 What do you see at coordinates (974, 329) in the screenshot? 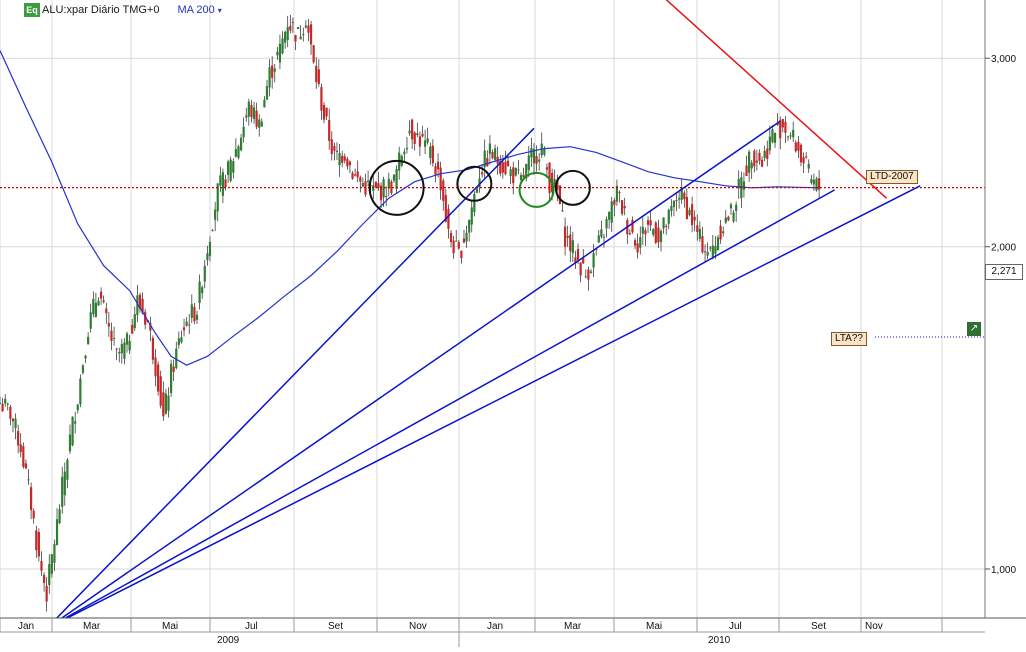
I see `chart-tool-icon: ↗` at bounding box center [974, 329].